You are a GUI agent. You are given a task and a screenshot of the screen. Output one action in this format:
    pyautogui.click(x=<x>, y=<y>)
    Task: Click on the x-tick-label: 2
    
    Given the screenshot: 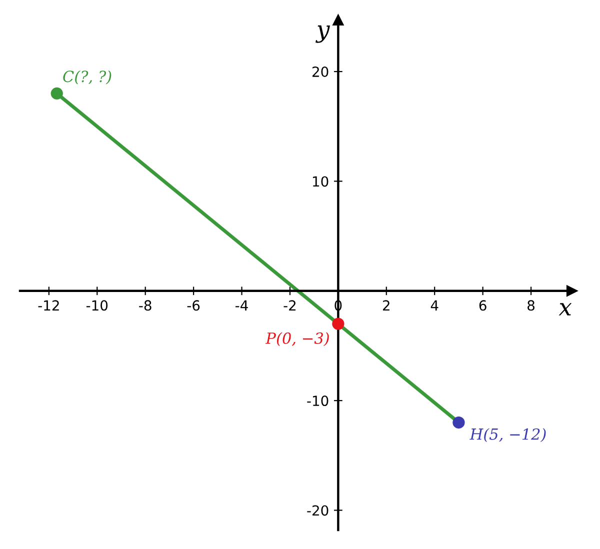 What is the action you would take?
    pyautogui.click(x=386, y=305)
    